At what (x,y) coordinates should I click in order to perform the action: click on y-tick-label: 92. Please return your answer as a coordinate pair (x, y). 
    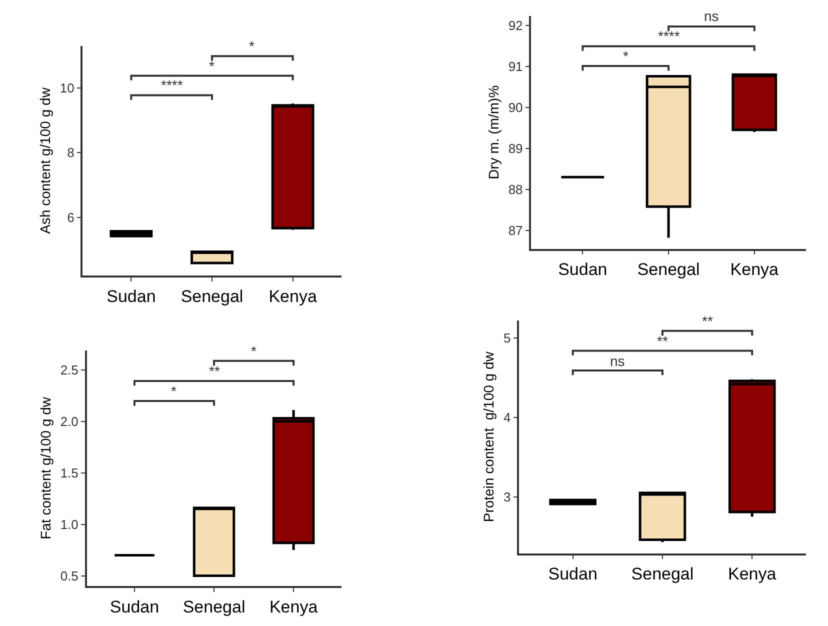
    Looking at the image, I should click on (515, 25).